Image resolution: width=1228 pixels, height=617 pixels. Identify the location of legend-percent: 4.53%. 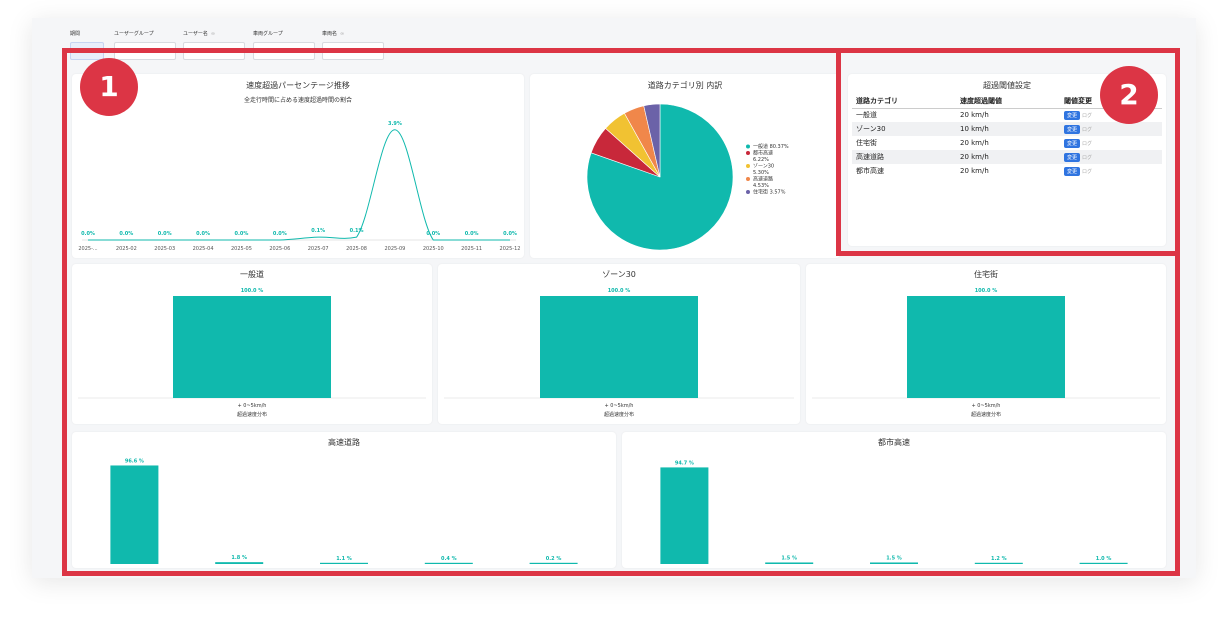
(761, 186).